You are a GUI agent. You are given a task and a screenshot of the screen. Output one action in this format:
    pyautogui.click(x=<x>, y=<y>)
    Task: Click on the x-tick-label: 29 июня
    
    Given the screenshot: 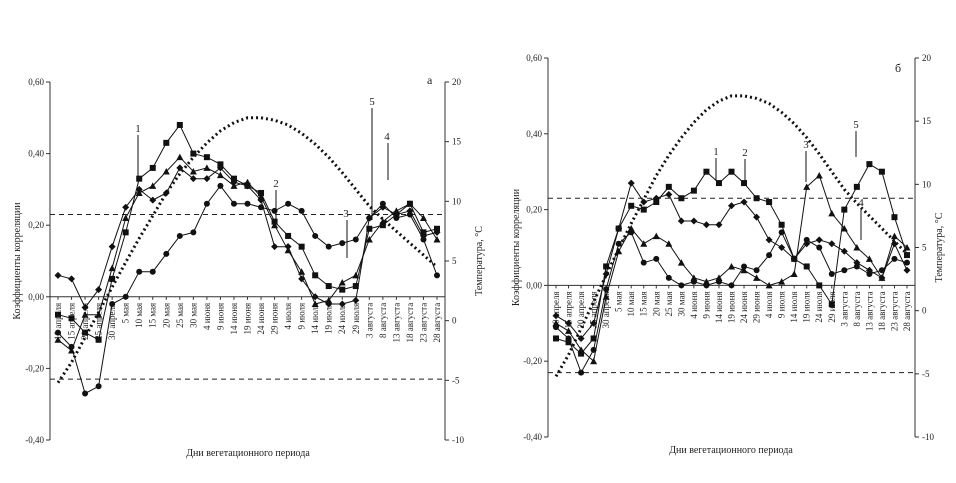 What is the action you would take?
    pyautogui.click(x=757, y=307)
    